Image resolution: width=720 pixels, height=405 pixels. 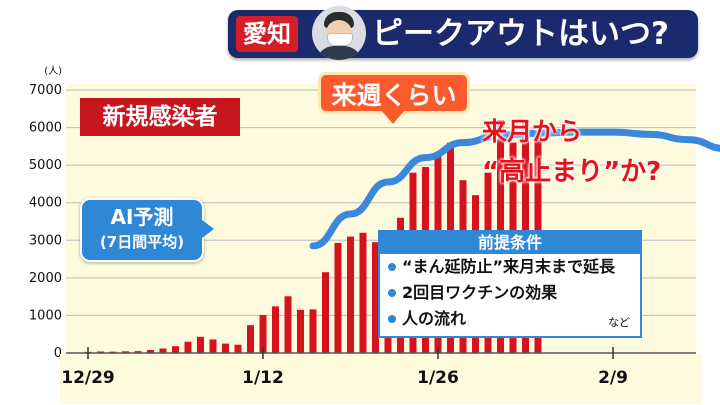 I want to click on peak-callout: 来週くらい, so click(x=394, y=93).